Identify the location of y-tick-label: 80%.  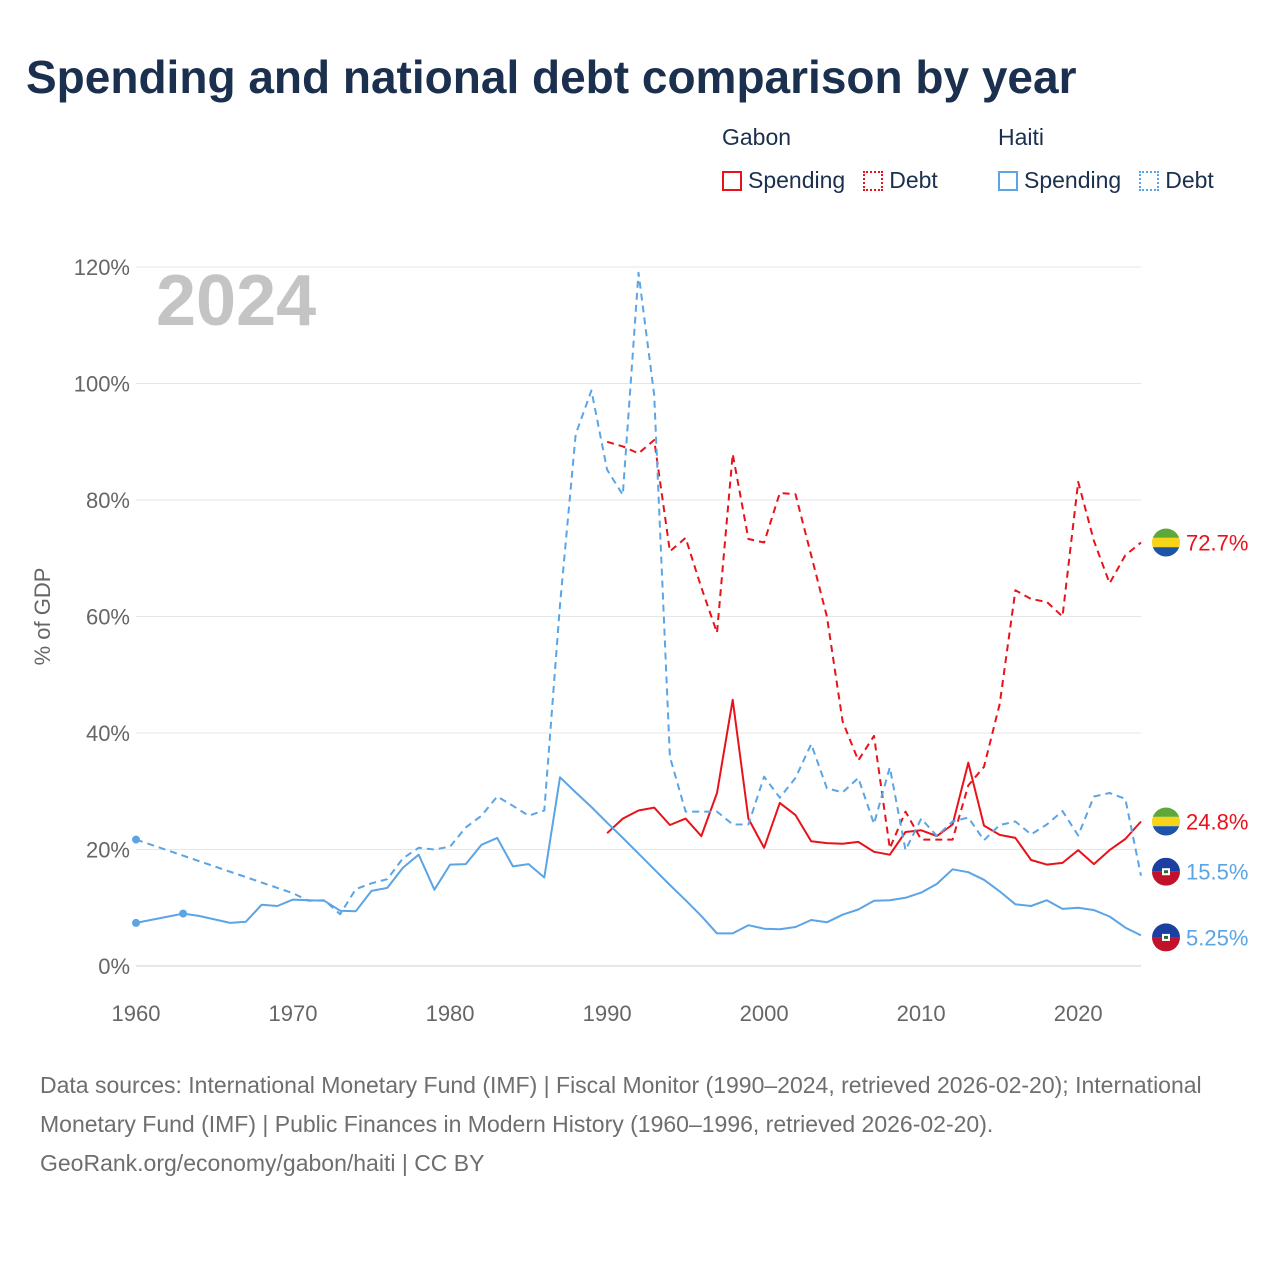
(108, 500).